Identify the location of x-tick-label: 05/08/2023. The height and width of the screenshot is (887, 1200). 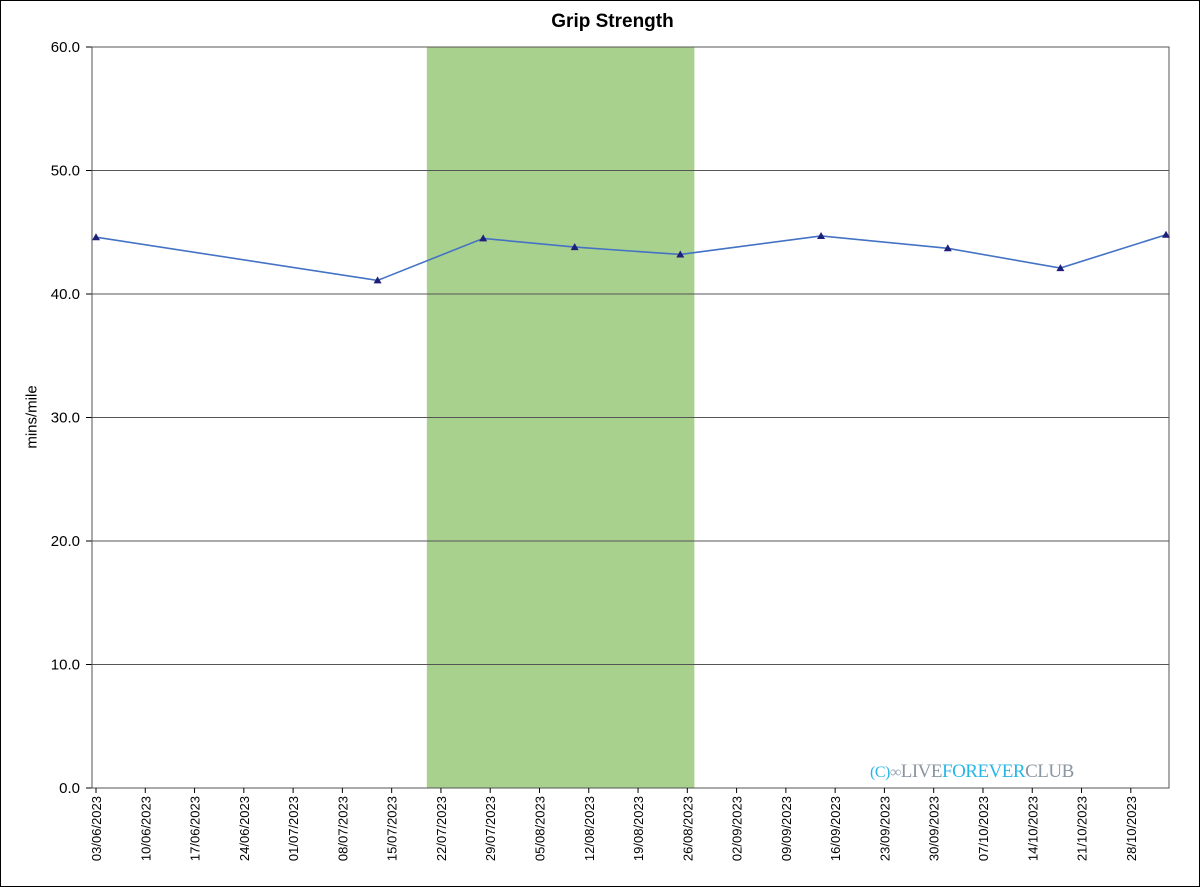
(539, 828).